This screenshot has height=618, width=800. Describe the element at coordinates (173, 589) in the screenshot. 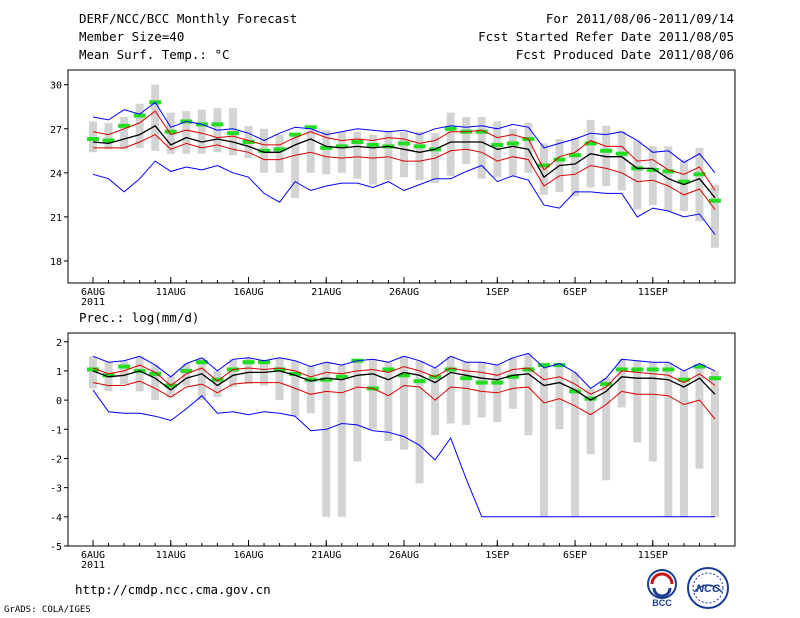

I see `footer-url: http://cmdp.ncc.cma.gov.cn` at that location.